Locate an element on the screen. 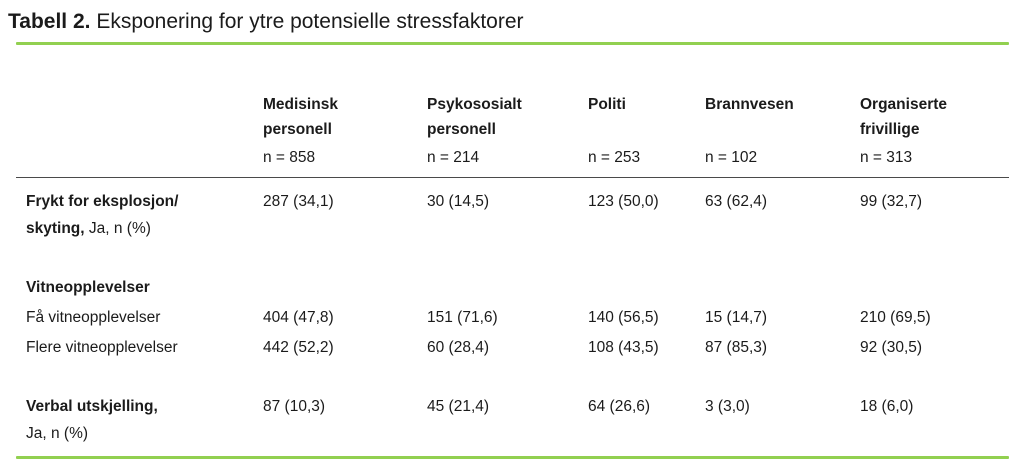 The width and height of the screenshot is (1024, 467). row-label: Verbal utskjelling, Ja, n (%) is located at coordinates (139, 420).